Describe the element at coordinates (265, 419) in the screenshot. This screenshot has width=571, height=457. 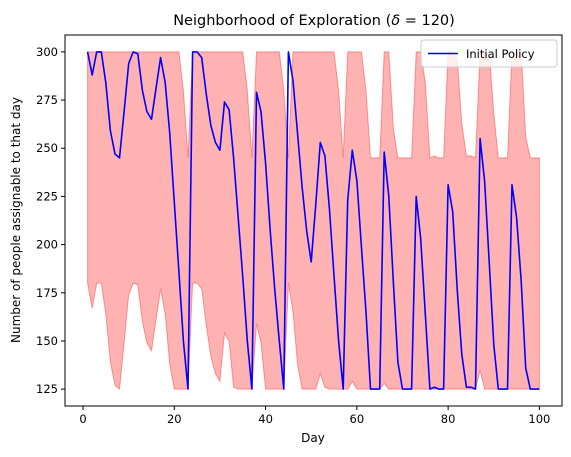
I see `x-tick-label: 40` at that location.